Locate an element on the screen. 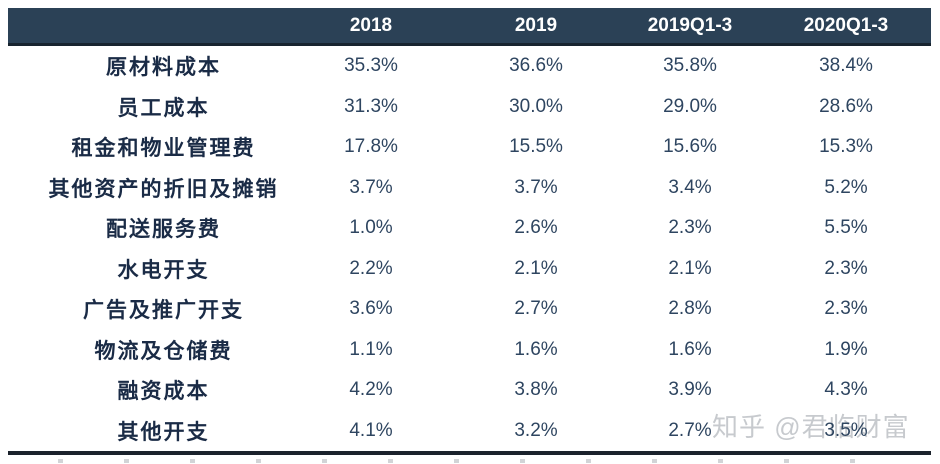 This screenshot has width=940, height=464. row-label: 其他资产的折旧及摊销 is located at coordinates (163, 188).